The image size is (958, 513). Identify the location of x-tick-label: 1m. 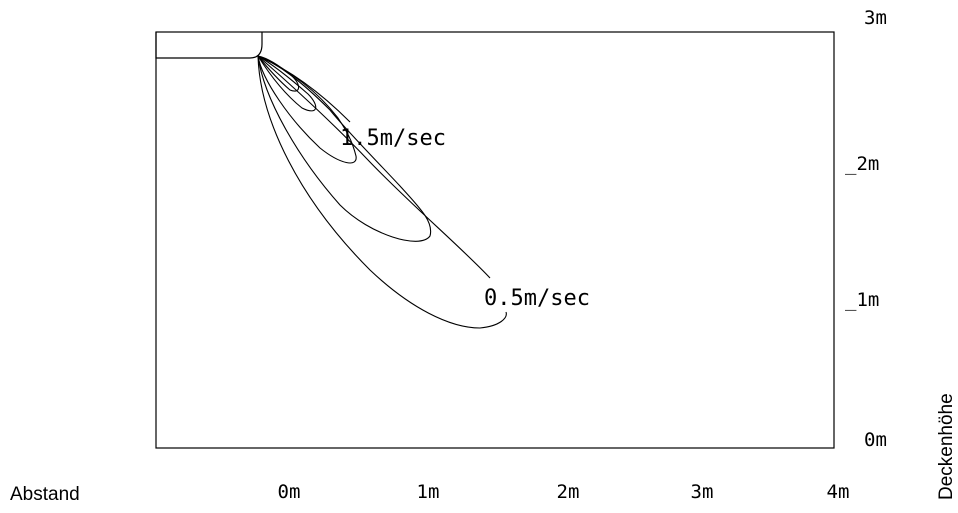
(428, 492).